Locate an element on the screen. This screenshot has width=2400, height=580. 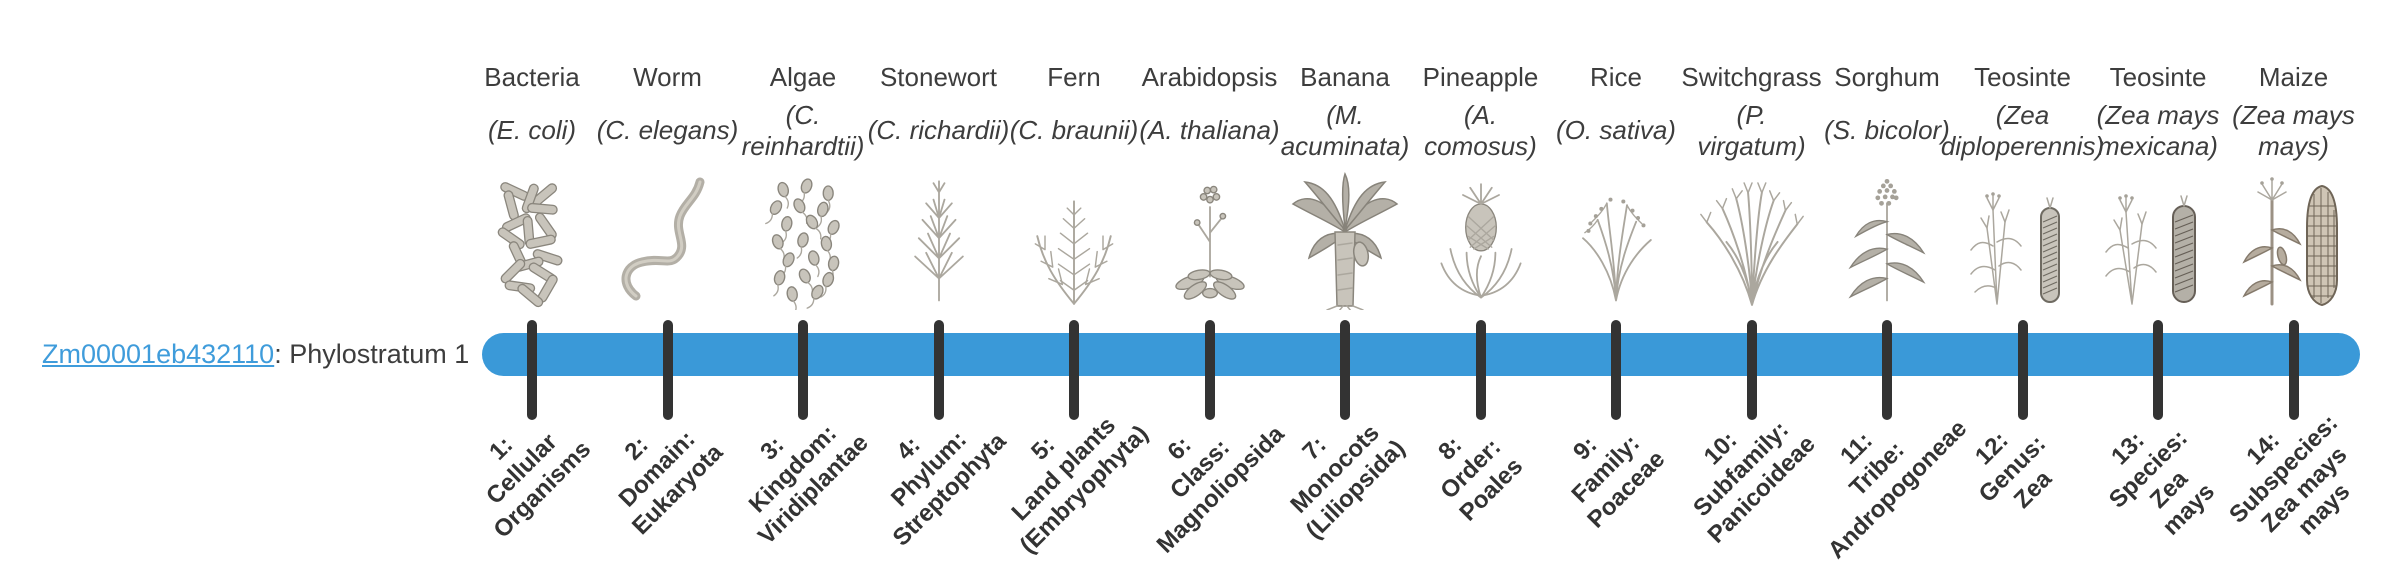
organism-name: Maize is located at coordinates (2293, 77).